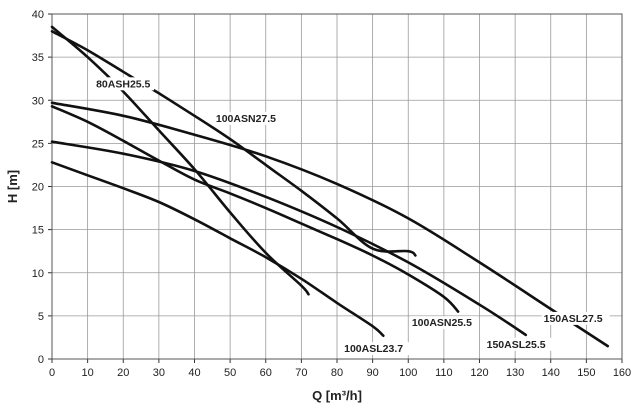 This screenshot has width=640, height=411. What do you see at coordinates (515, 373) in the screenshot?
I see `x-tick-label: 130` at bounding box center [515, 373].